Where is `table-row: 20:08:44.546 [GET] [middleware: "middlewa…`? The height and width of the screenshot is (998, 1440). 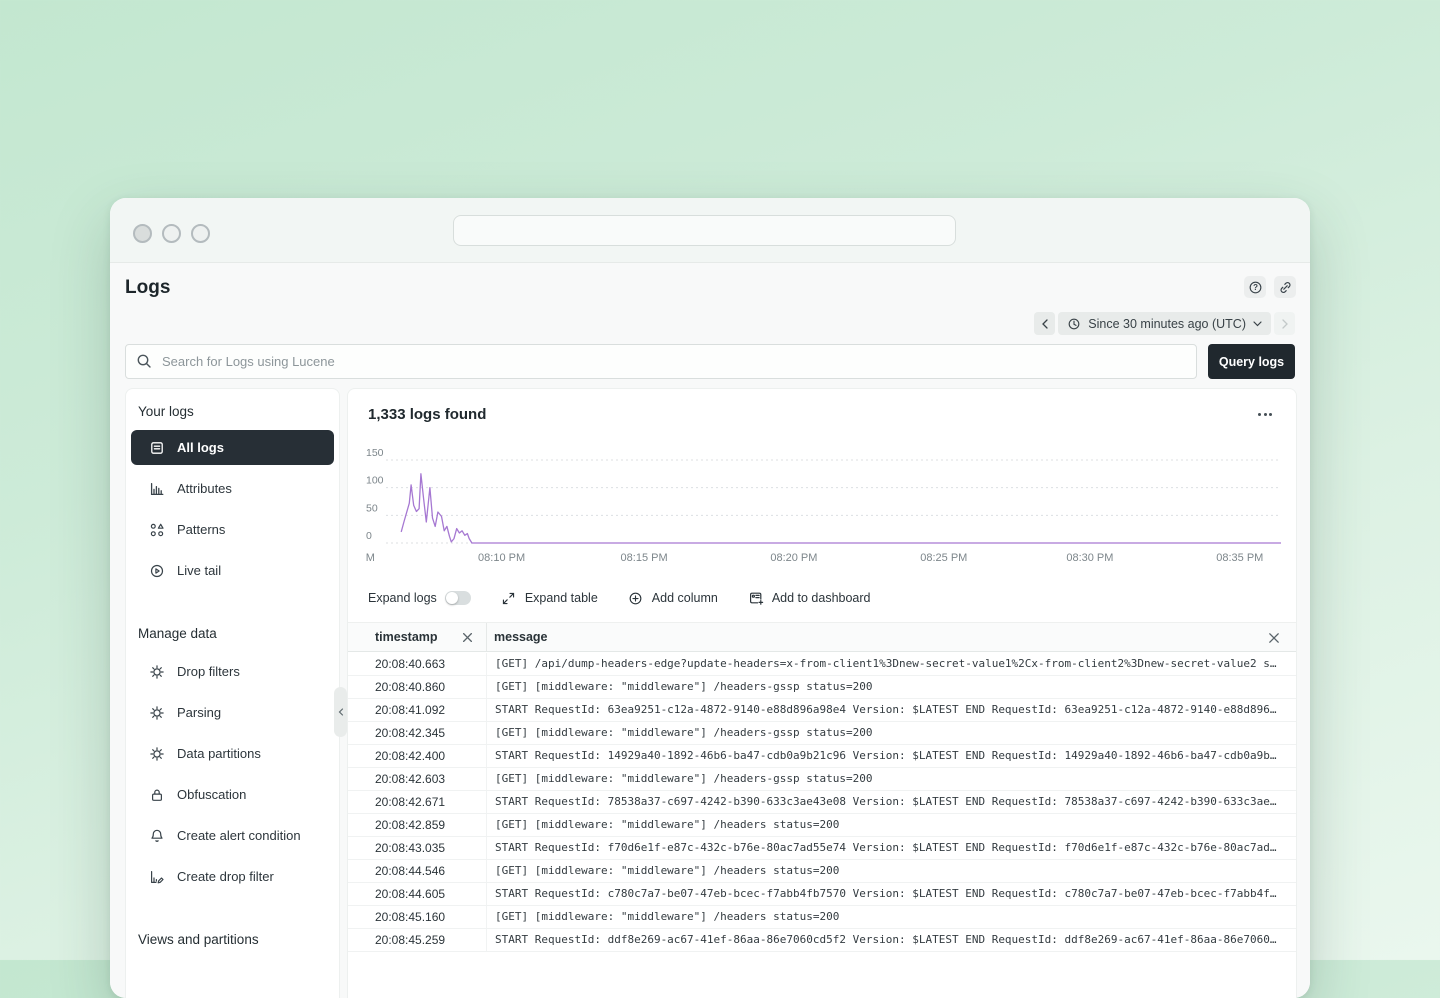
table-row: 20:08:44.546 [GET] [middleware: "middlewa… is located at coordinates (822, 871).